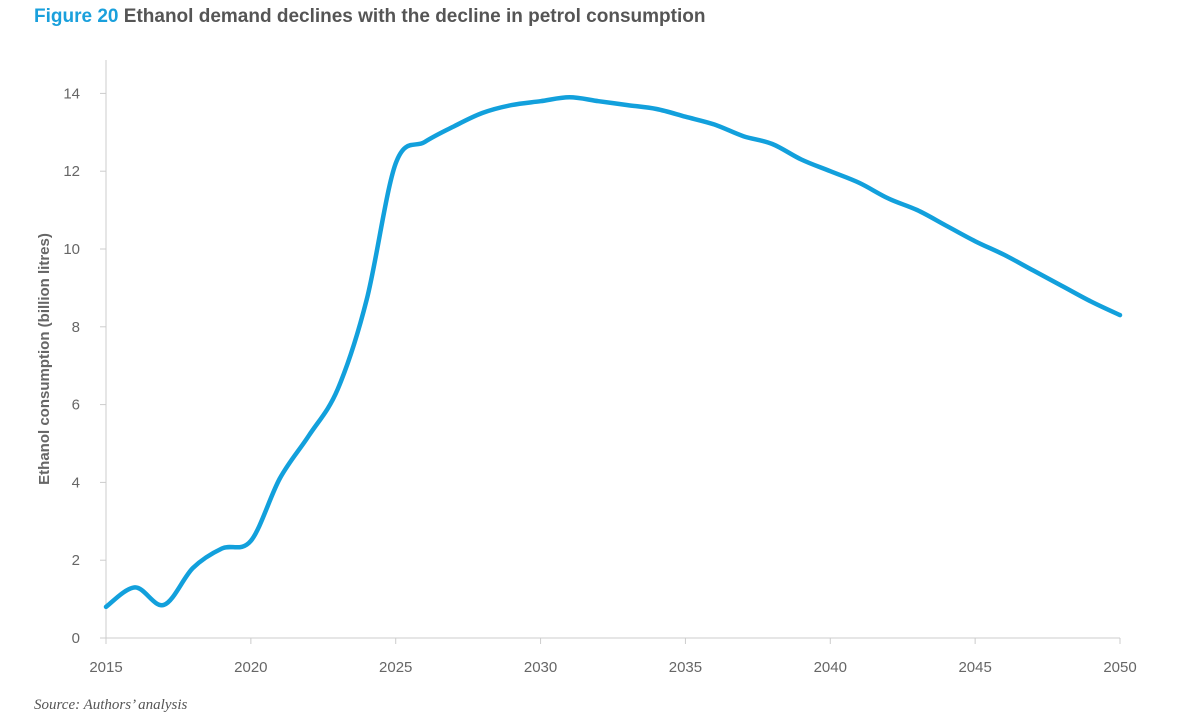 Image resolution: width=1200 pixels, height=715 pixels. What do you see at coordinates (76, 482) in the screenshot?
I see `y-tick-label: 4` at bounding box center [76, 482].